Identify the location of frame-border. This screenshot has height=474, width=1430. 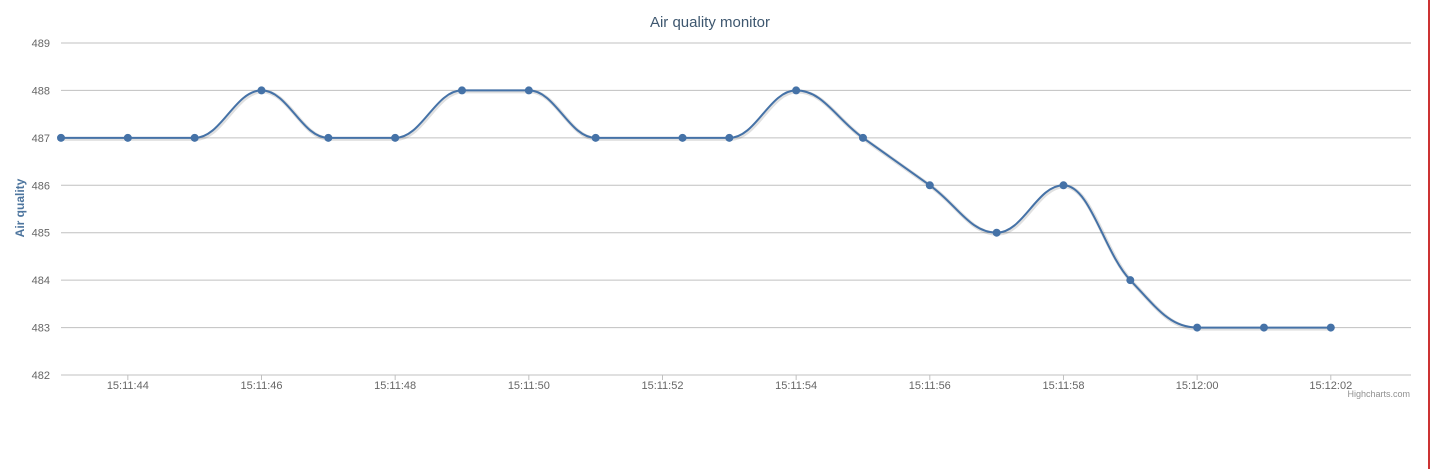
(1429, 234).